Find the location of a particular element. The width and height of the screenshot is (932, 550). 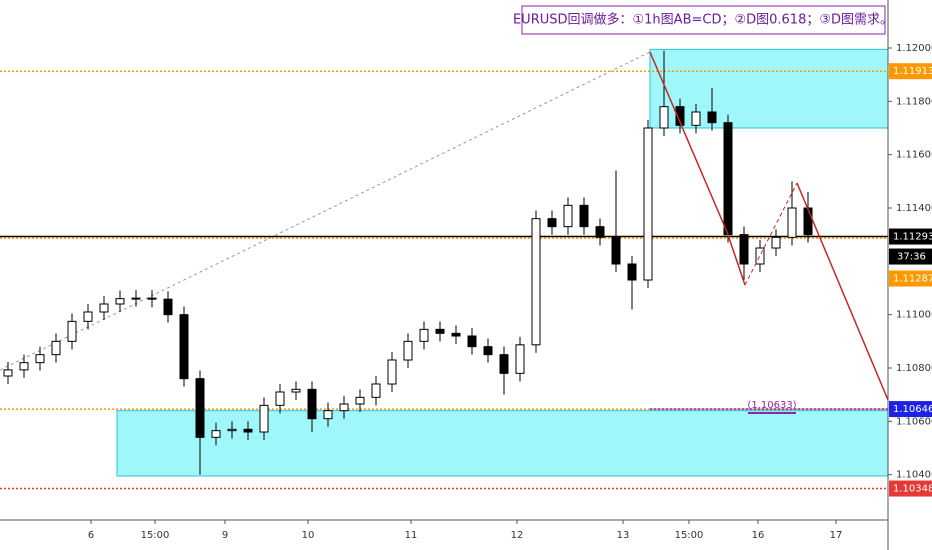

abcd-dashed is located at coordinates (771, 234).